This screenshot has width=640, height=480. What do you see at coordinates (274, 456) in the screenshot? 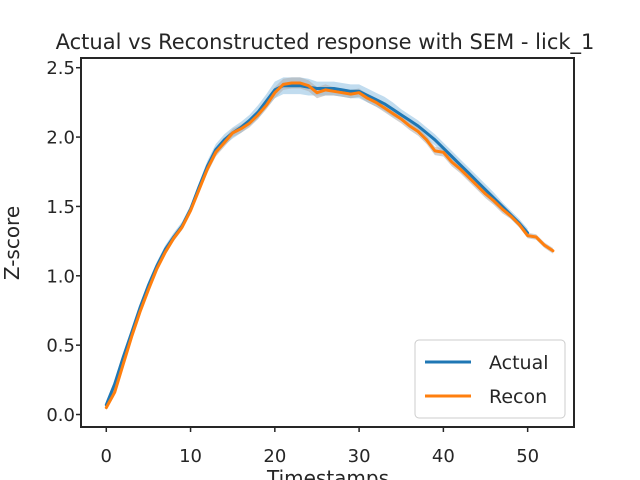
I see `x-tick-label: 20` at bounding box center [274, 456].